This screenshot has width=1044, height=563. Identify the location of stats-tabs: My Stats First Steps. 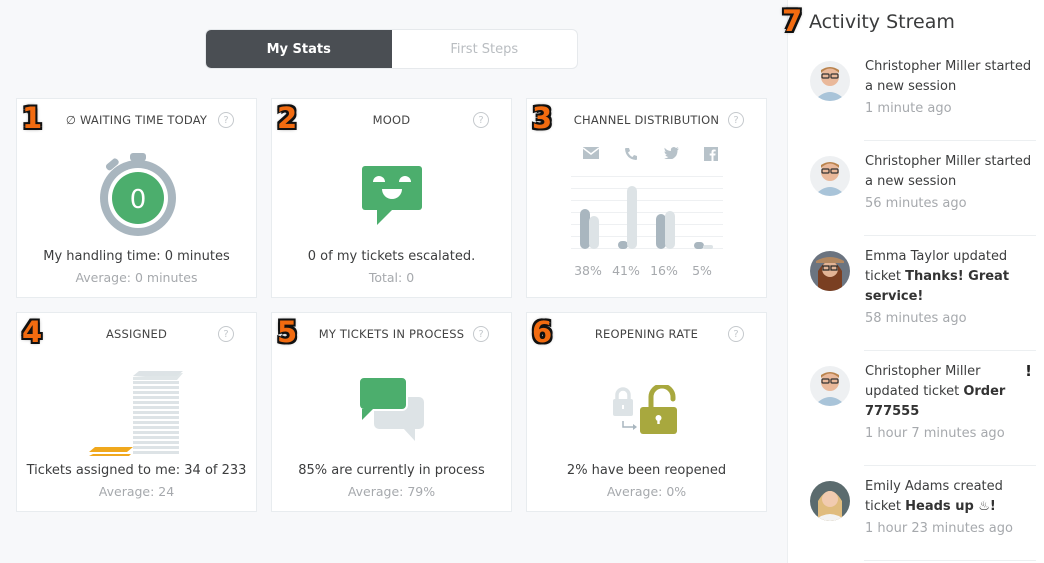
(391, 49).